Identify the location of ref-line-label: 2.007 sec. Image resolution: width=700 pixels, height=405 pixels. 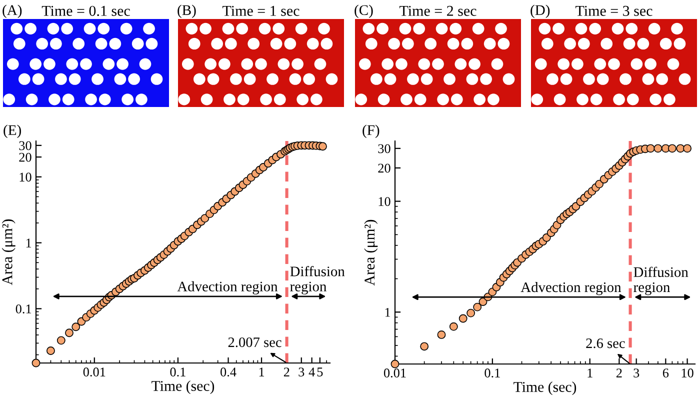
(255, 342).